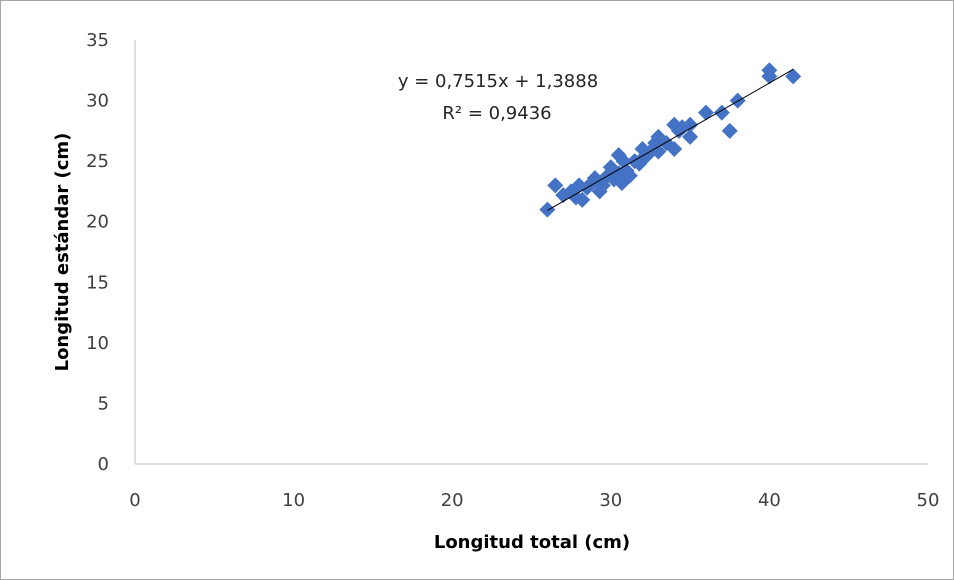 This screenshot has height=580, width=954. I want to click on y-tick-label: 10, so click(97, 343).